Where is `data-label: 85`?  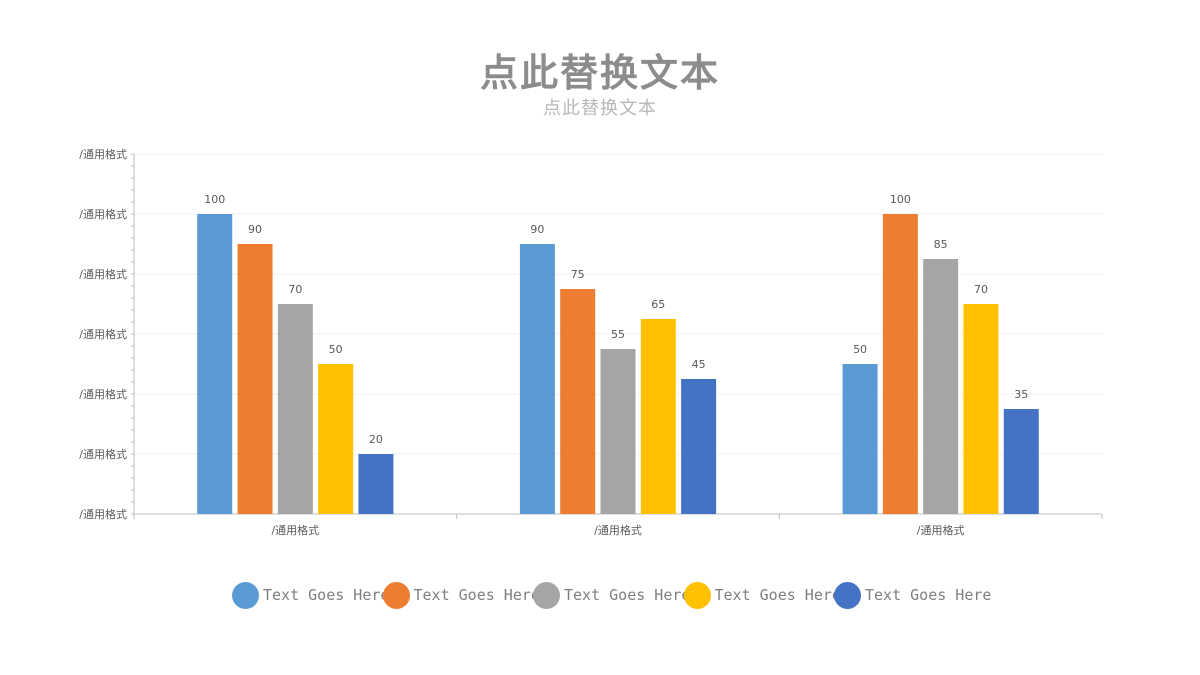
data-label: 85 is located at coordinates (941, 244).